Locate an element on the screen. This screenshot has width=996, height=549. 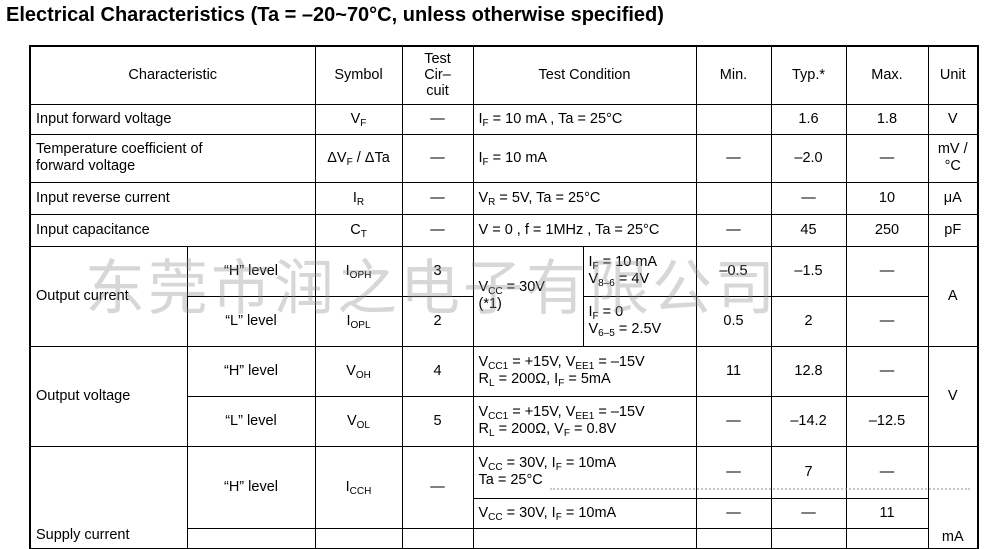
table-cell: VCC = 30V (*1) is located at coordinates (528, 296).